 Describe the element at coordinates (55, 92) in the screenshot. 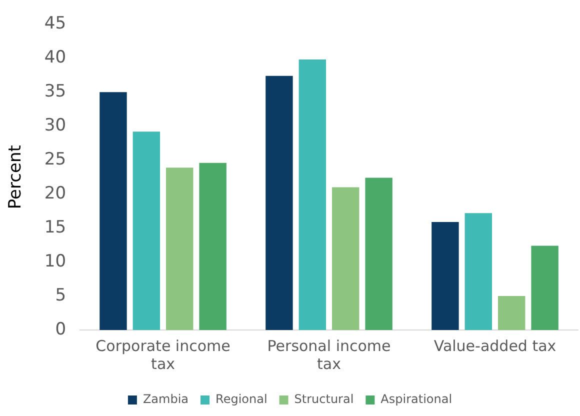

I see `y-tick-label: 35` at that location.